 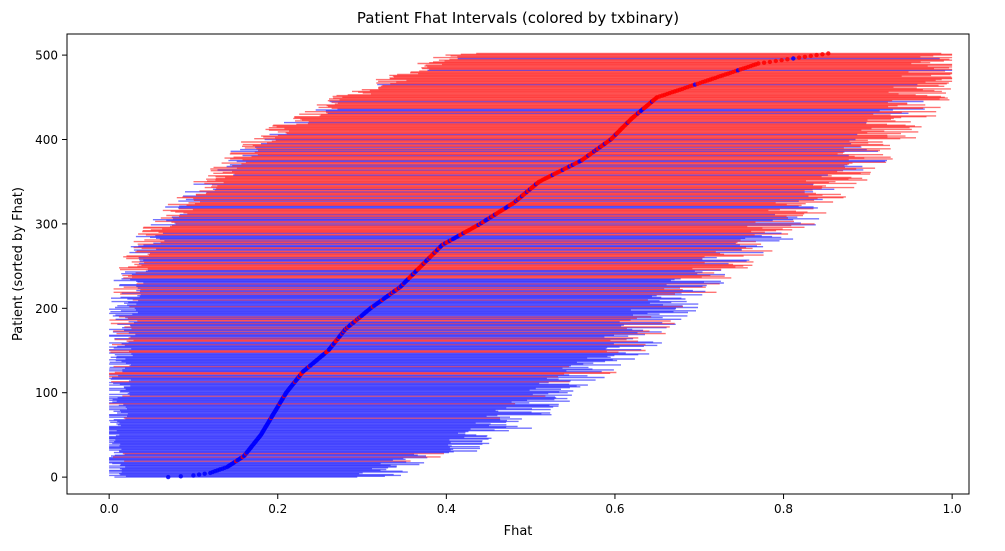 What do you see at coordinates (783, 509) in the screenshot?
I see `x-tick-label: 0.8` at bounding box center [783, 509].